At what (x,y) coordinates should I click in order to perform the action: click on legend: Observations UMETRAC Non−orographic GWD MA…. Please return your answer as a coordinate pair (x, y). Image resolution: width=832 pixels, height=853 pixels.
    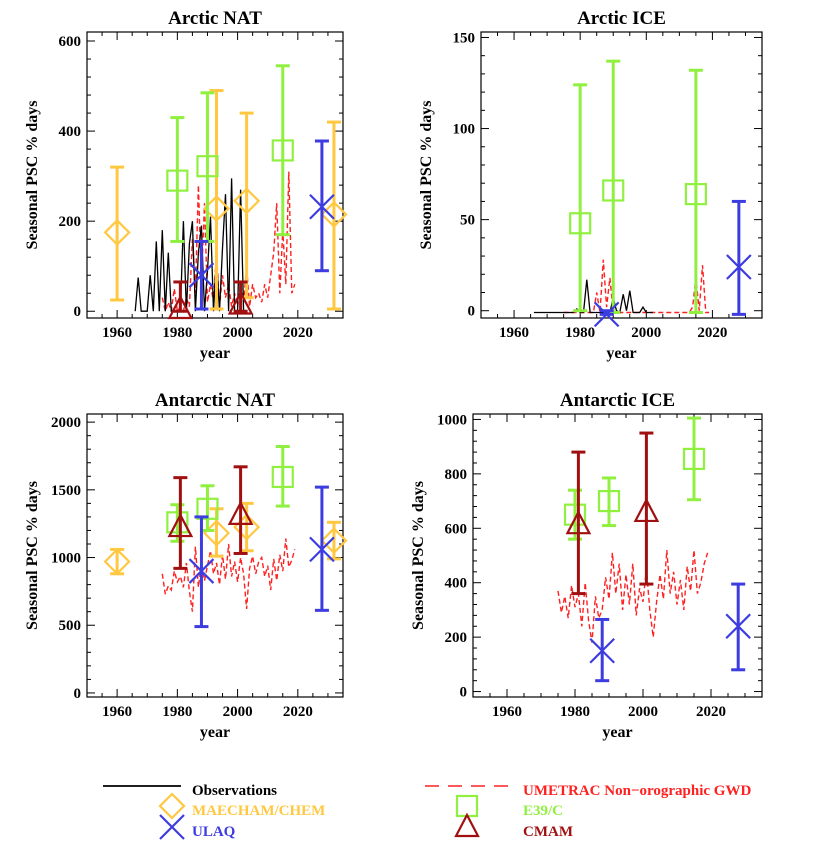
    Looking at the image, I should click on (427, 811).